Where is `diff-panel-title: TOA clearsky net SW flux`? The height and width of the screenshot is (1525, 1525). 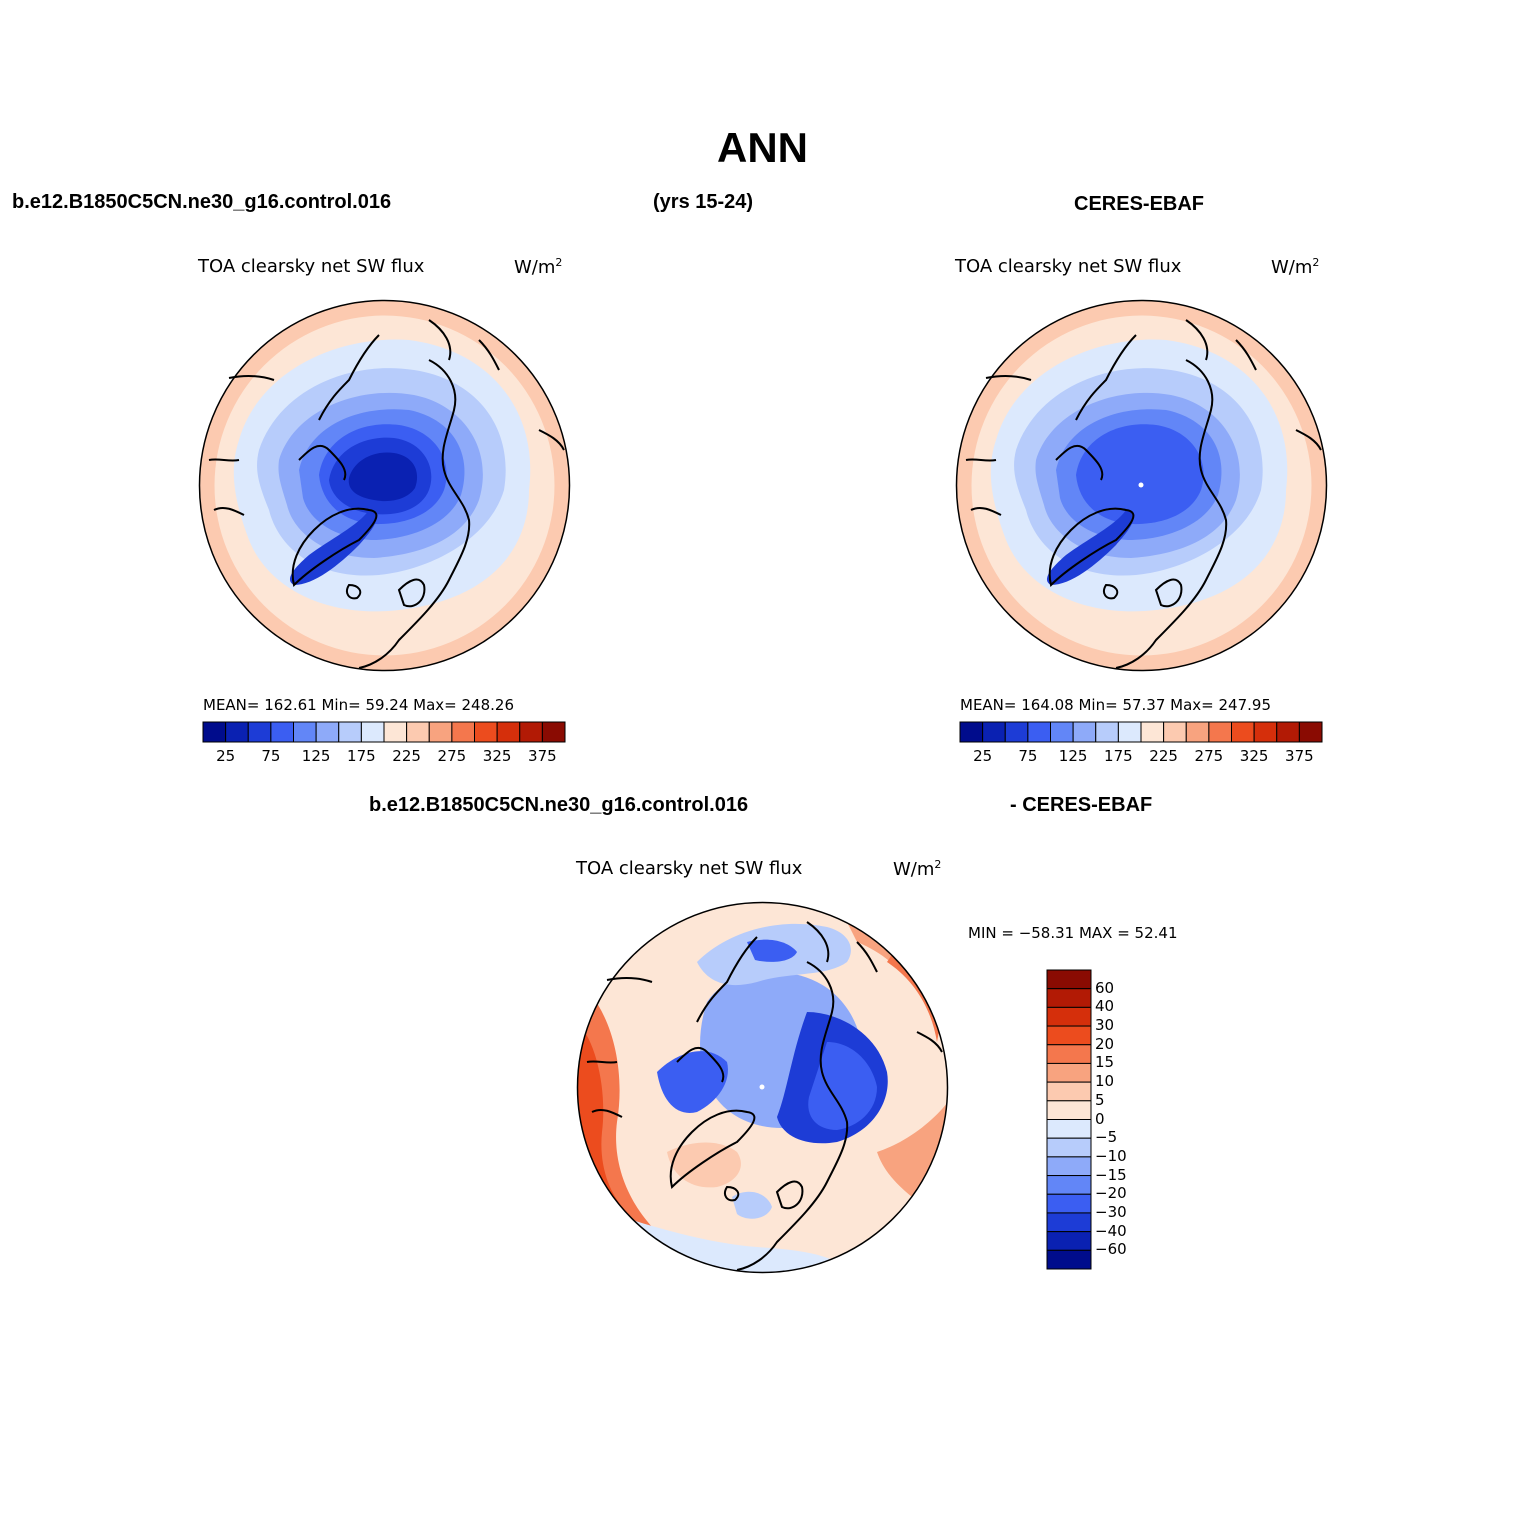
diff-panel-title: TOA clearsky net SW flux is located at coordinates (689, 868).